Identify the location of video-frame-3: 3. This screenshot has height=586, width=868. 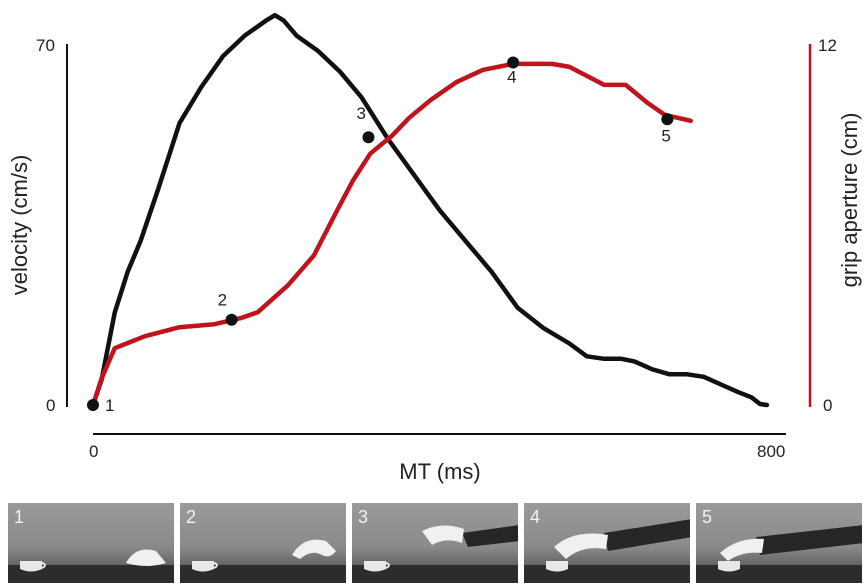
(435, 543).